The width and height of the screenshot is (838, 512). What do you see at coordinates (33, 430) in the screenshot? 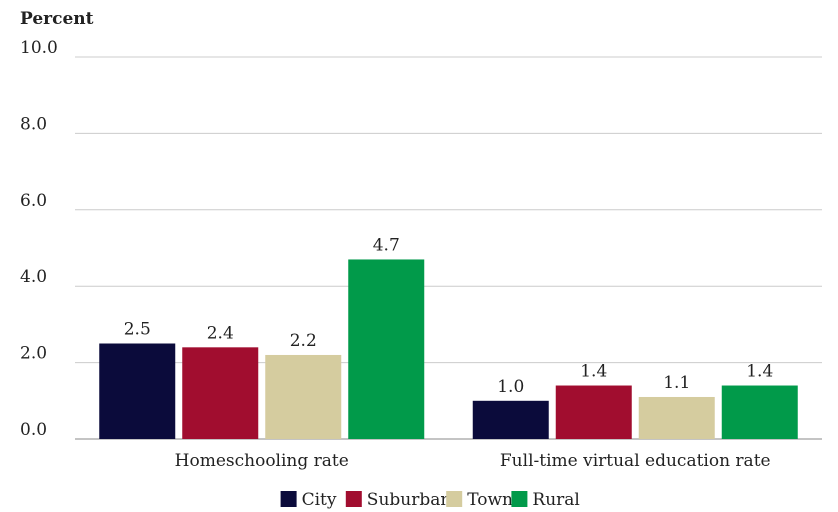
I see `y-tick-label: 0.0` at bounding box center [33, 430].